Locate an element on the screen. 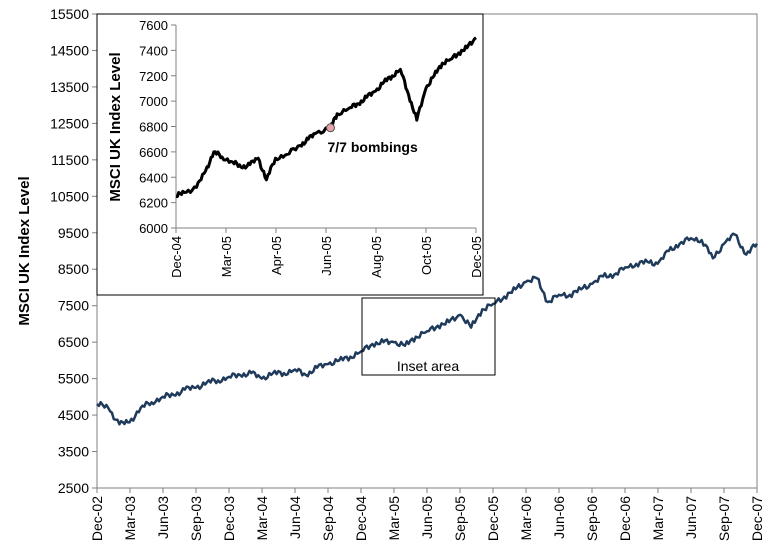  main-x-tick-label: Dec-02 is located at coordinates (97, 518).